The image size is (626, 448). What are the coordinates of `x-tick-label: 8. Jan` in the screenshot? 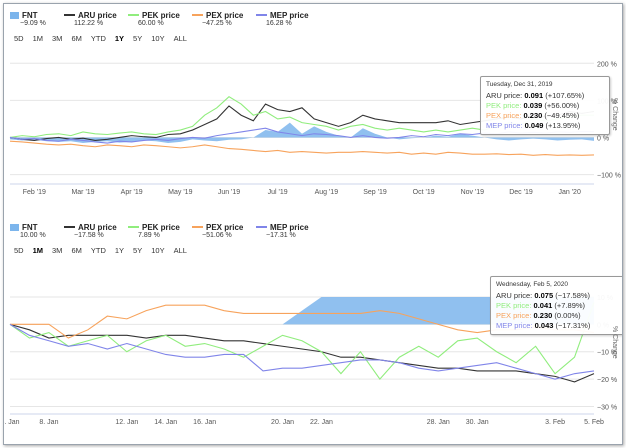 It's located at (48, 422).